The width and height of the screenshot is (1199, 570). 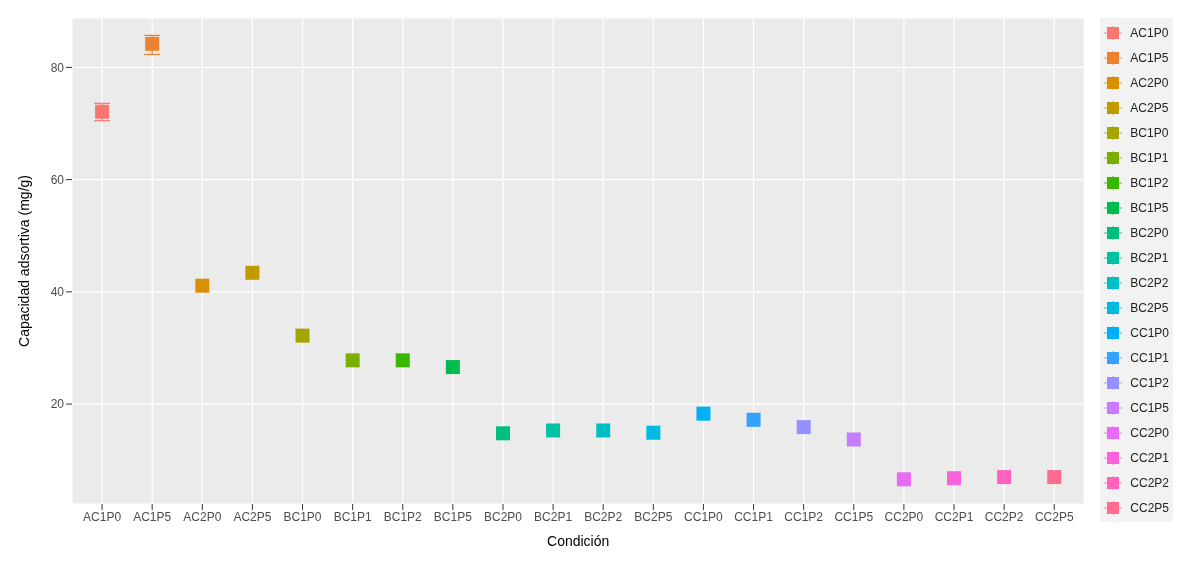 I want to click on x-axis-title: Condición, so click(x=578, y=541).